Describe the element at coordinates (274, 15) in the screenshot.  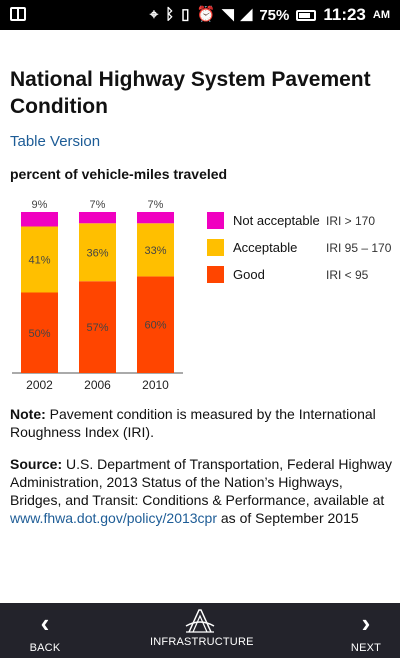
I see `battery-percent: 75%` at that location.